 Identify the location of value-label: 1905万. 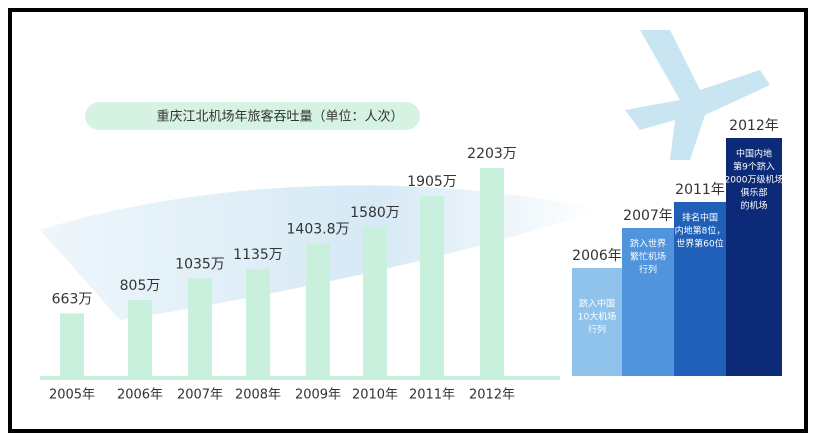
(432, 182).